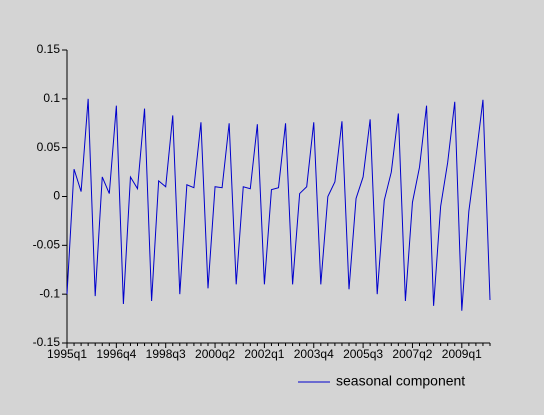  I want to click on y-tick-label: -0.1, so click(49, 293).